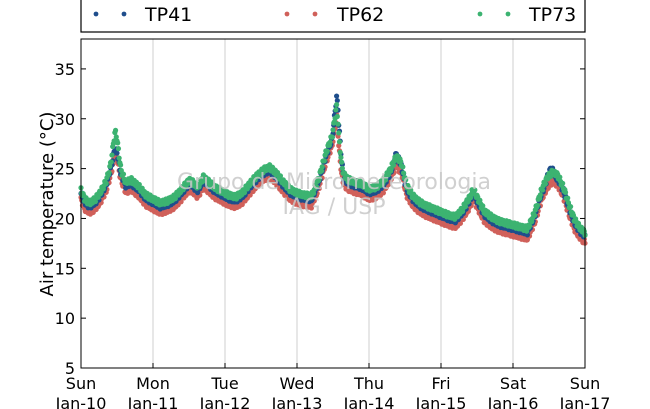 The image size is (650, 409). I want to click on x-tick-label-date: Jan-16, so click(513, 401).